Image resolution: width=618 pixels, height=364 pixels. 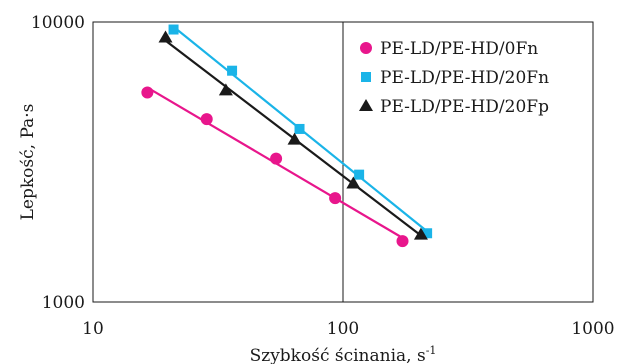 What do you see at coordinates (93, 329) in the screenshot?
I see `x-tick-label: 10` at bounding box center [93, 329].